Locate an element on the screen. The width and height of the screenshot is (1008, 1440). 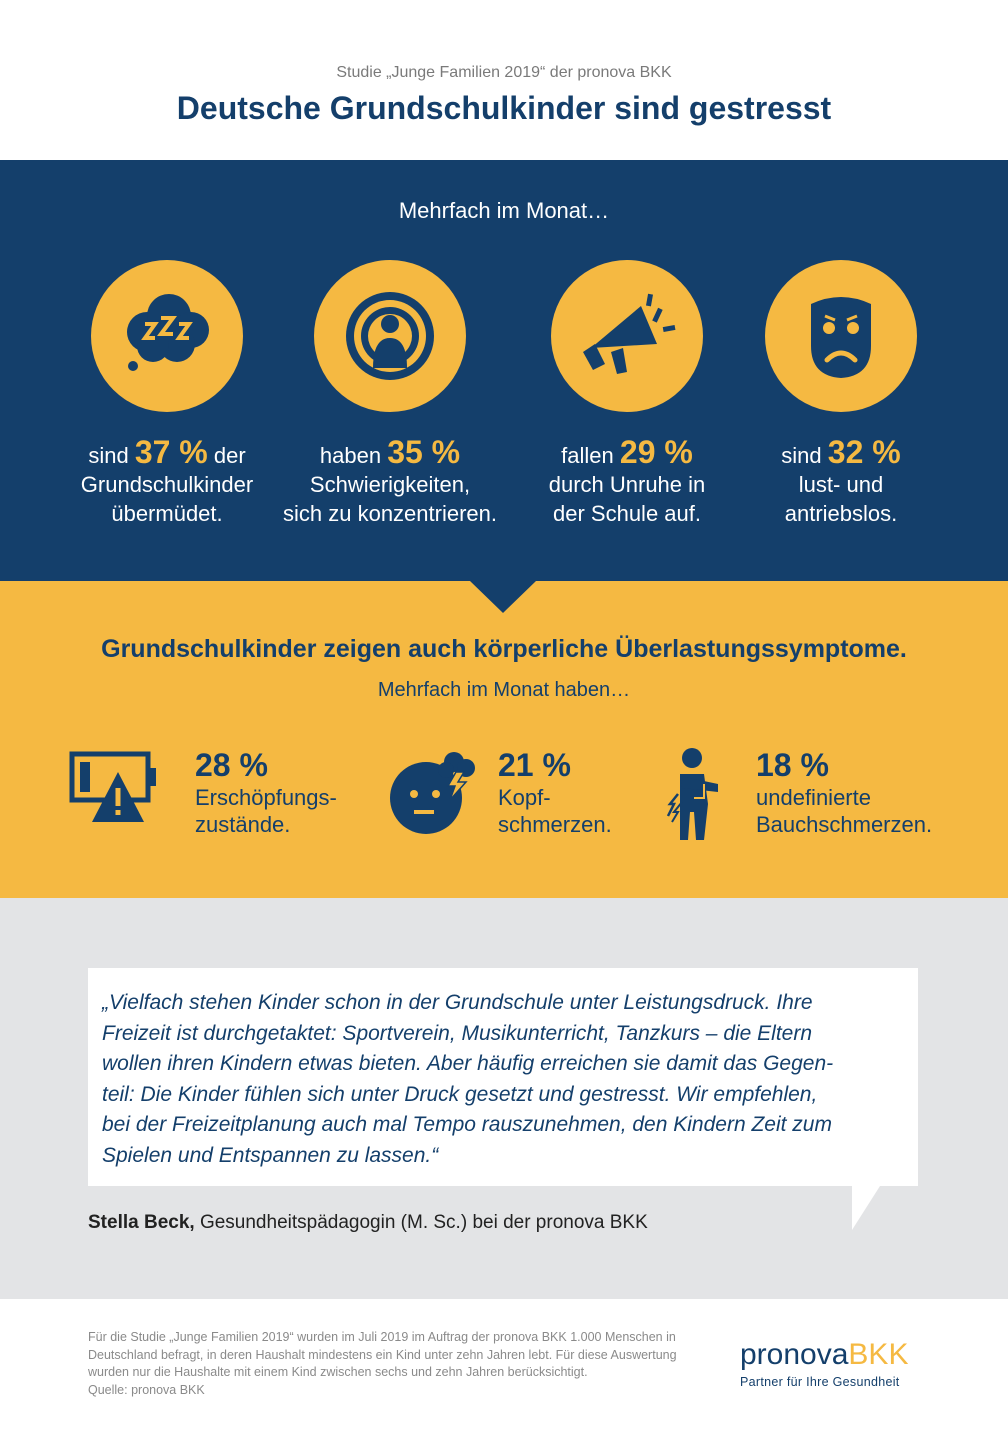
page-title: Deutsche Grundschulkinder sind gestresst is located at coordinates (504, 108).